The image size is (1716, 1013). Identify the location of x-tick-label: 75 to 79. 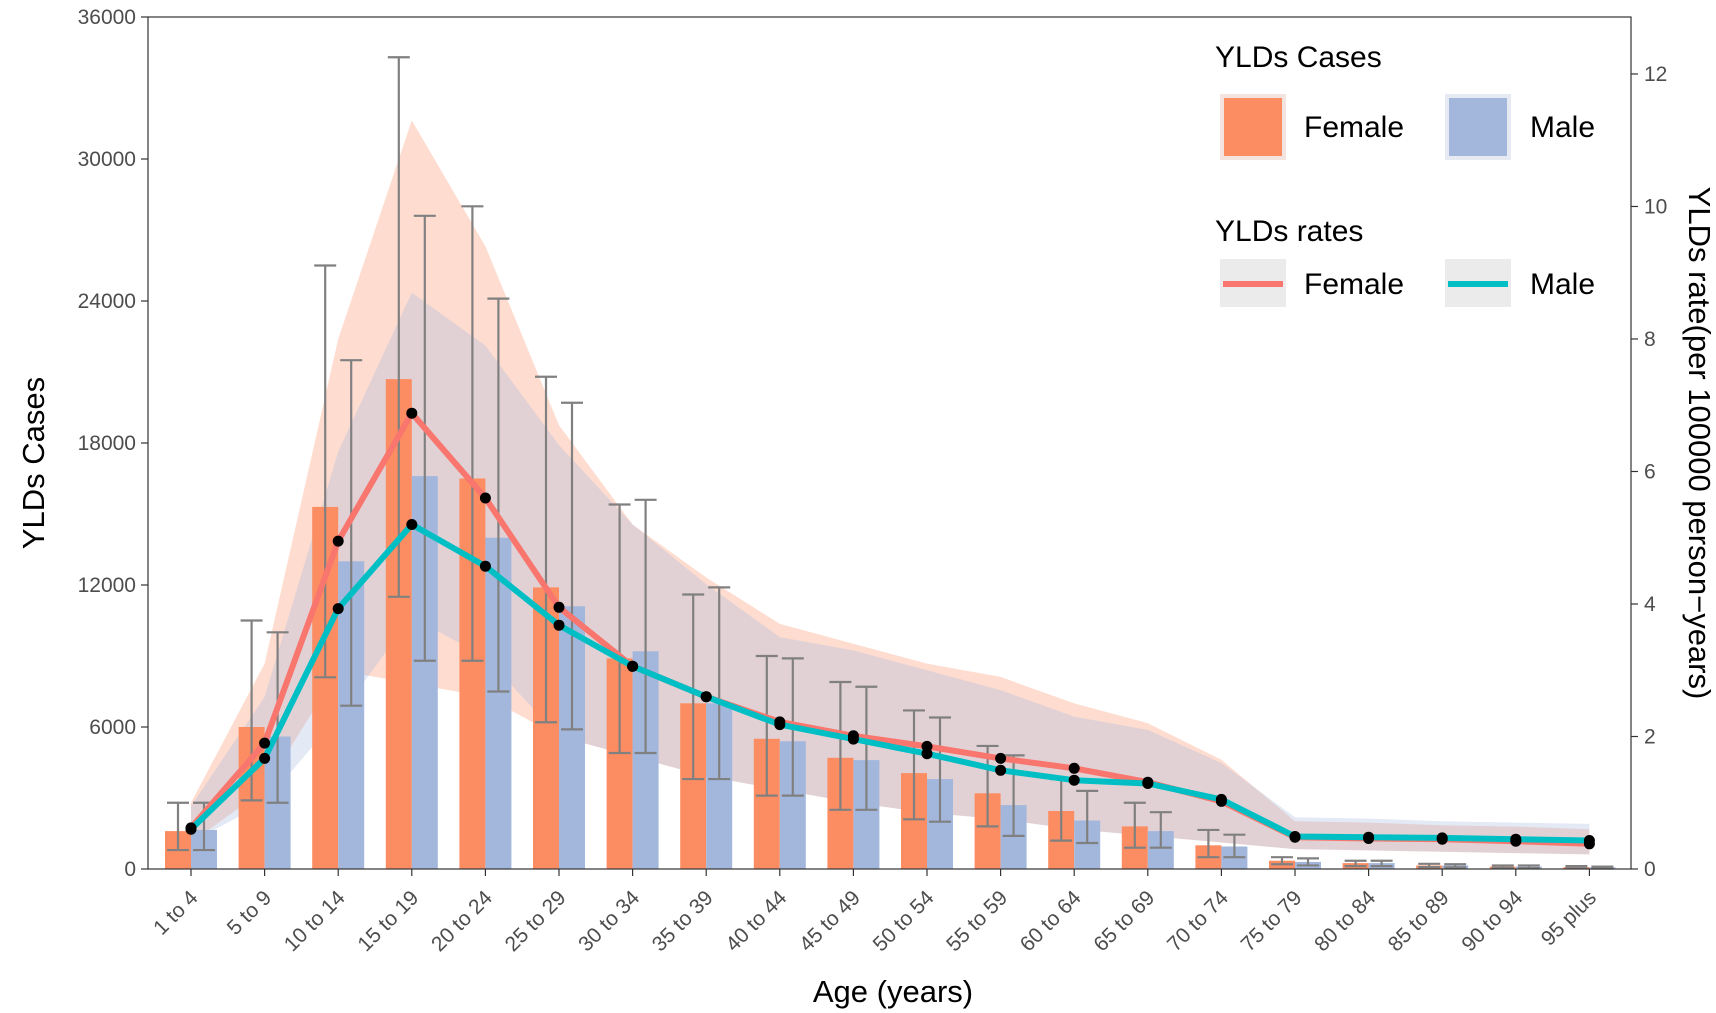
(1272, 921).